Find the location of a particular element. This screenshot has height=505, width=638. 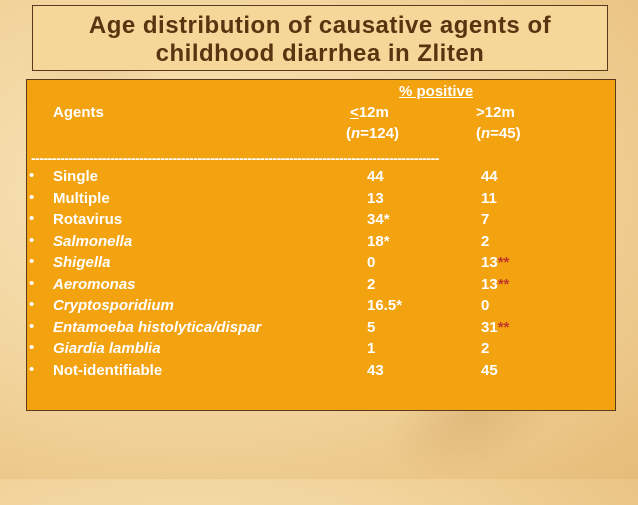

agents-column-header: Agents is located at coordinates (78, 112).